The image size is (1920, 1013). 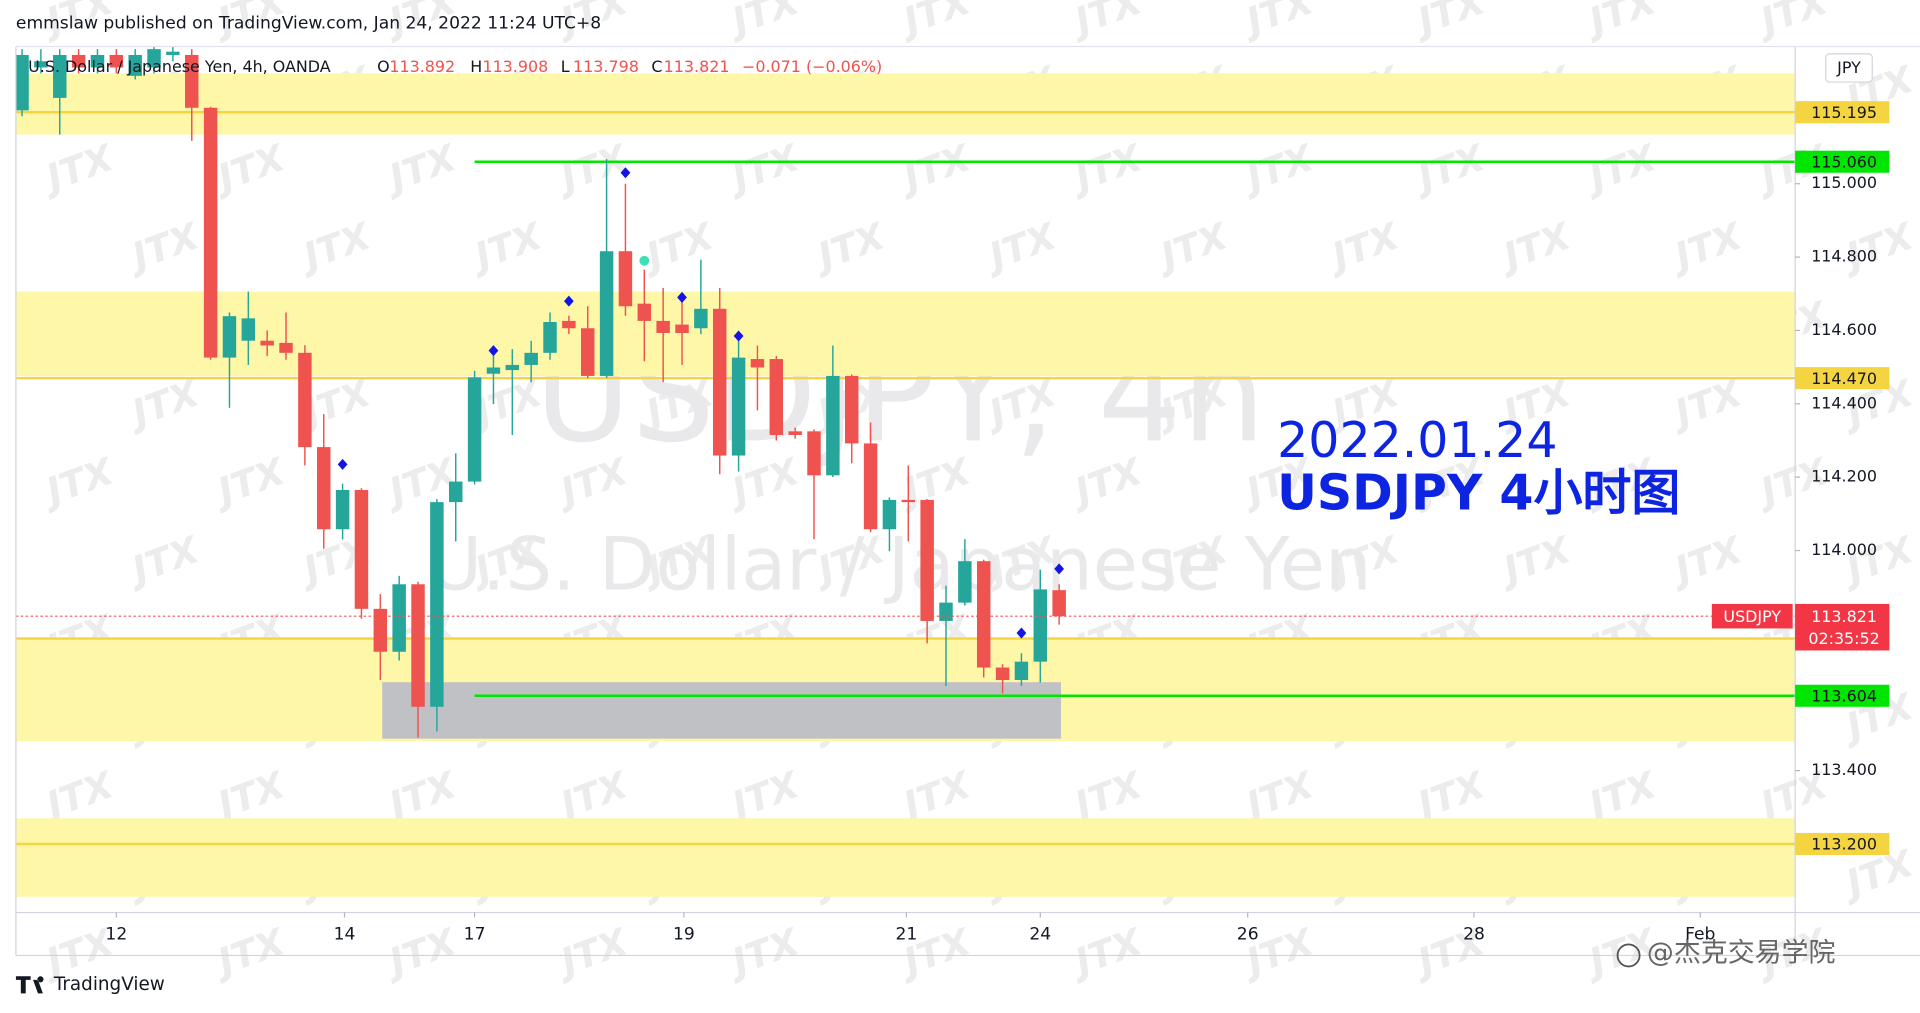 I want to click on price-tag, so click(x=1842, y=627).